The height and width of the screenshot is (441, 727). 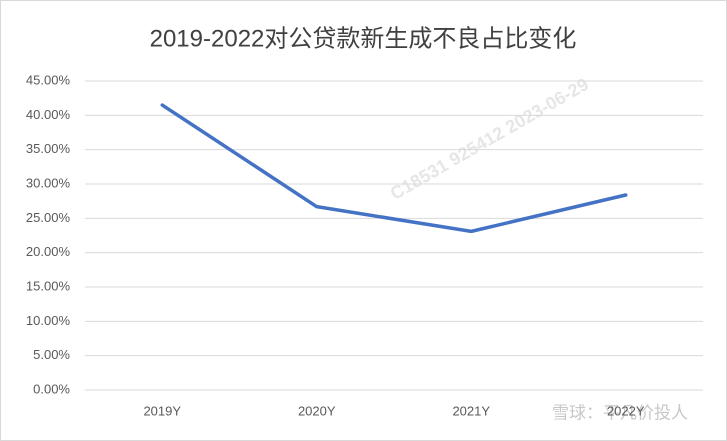 What do you see at coordinates (51, 354) in the screenshot?
I see `y-tick-label: 5.00%` at bounding box center [51, 354].